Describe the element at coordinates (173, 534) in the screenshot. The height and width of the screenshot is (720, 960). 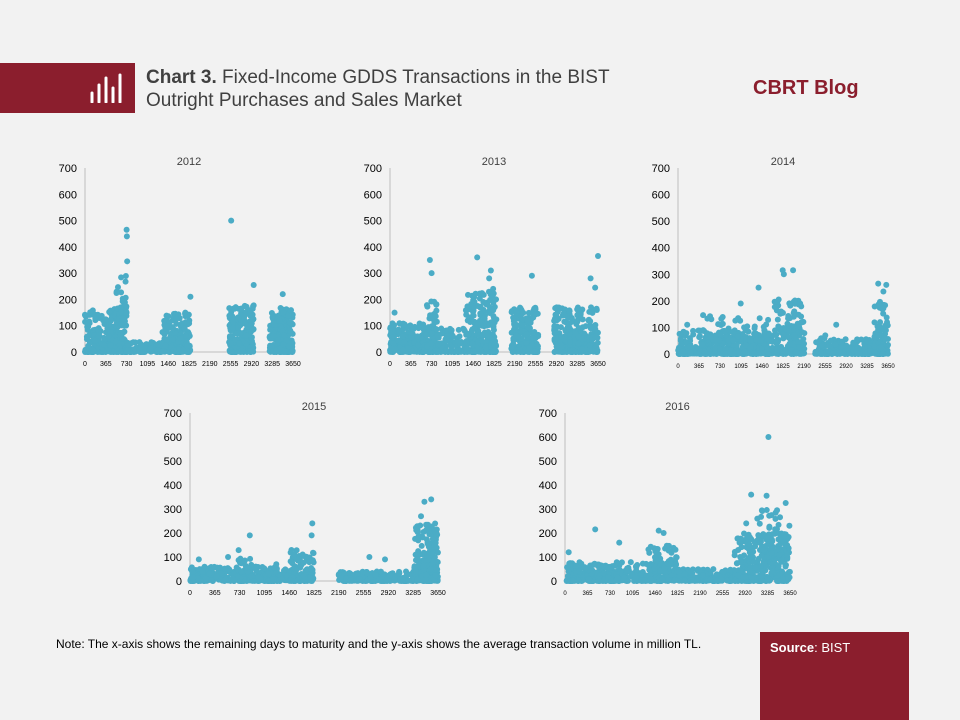
I see `y-tick-label: 200` at that location.